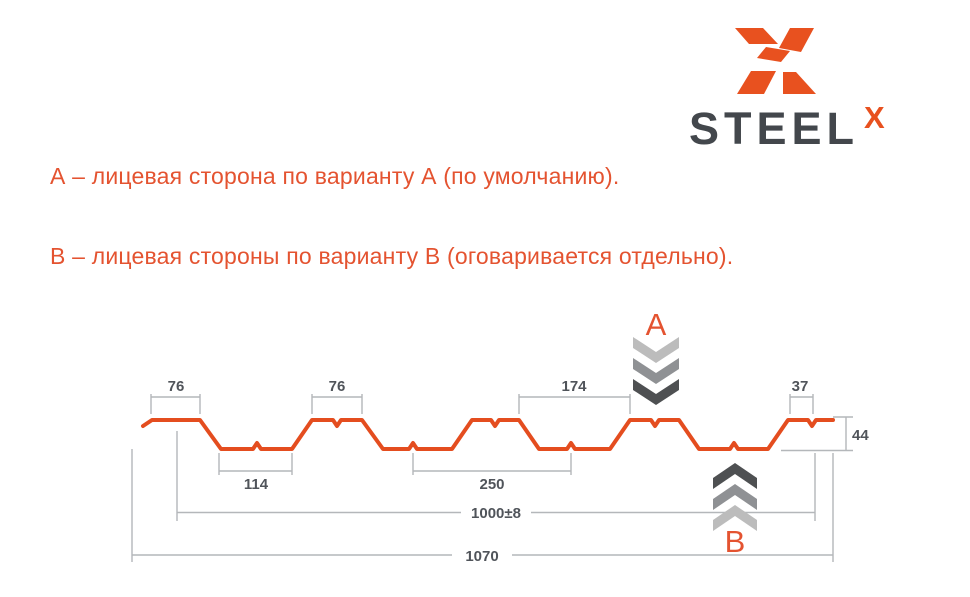 This screenshot has width=970, height=597. What do you see at coordinates (337, 386) in the screenshot?
I see `dim-label-crest-mid: 76` at bounding box center [337, 386].